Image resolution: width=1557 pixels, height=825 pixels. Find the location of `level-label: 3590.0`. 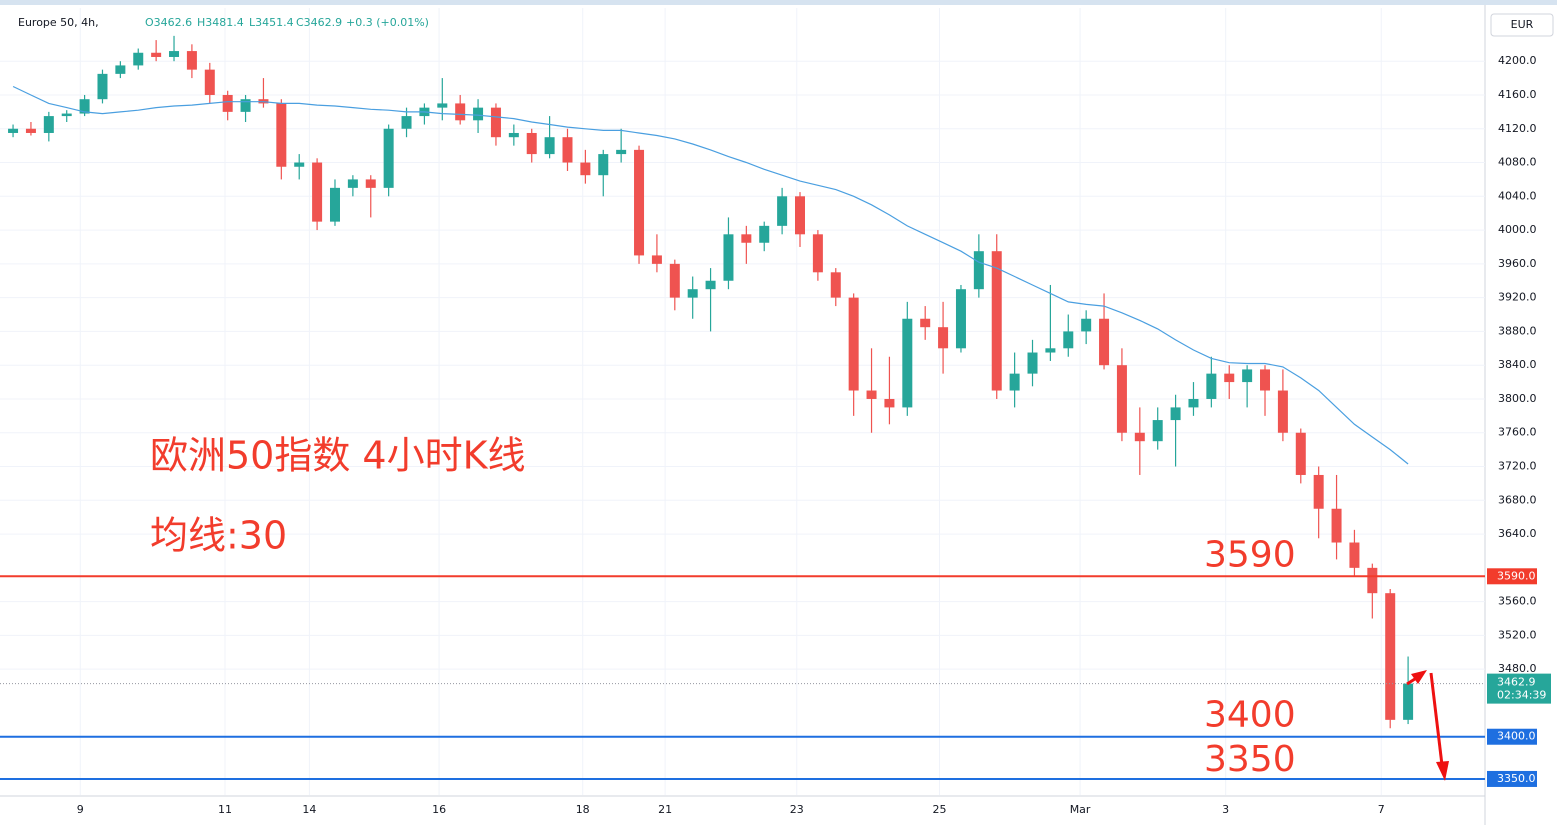

level-label: 3590.0 is located at coordinates (1516, 575).